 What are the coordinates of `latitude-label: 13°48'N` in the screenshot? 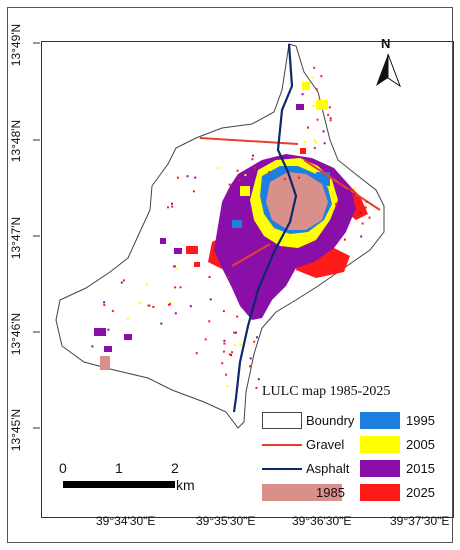 It's located at (16, 141).